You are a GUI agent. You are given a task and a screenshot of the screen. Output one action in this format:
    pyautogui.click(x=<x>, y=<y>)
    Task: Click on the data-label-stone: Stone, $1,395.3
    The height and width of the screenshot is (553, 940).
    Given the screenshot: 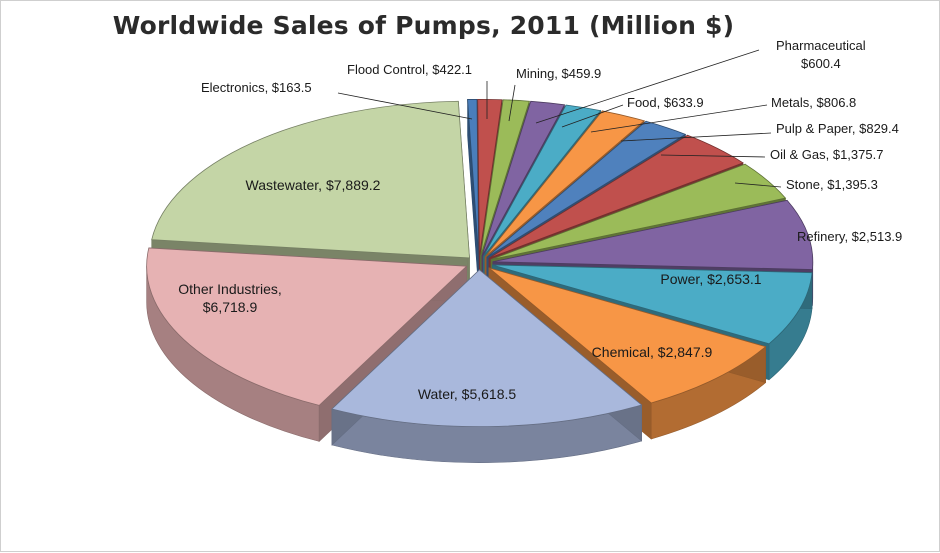 What is the action you would take?
    pyautogui.click(x=832, y=184)
    